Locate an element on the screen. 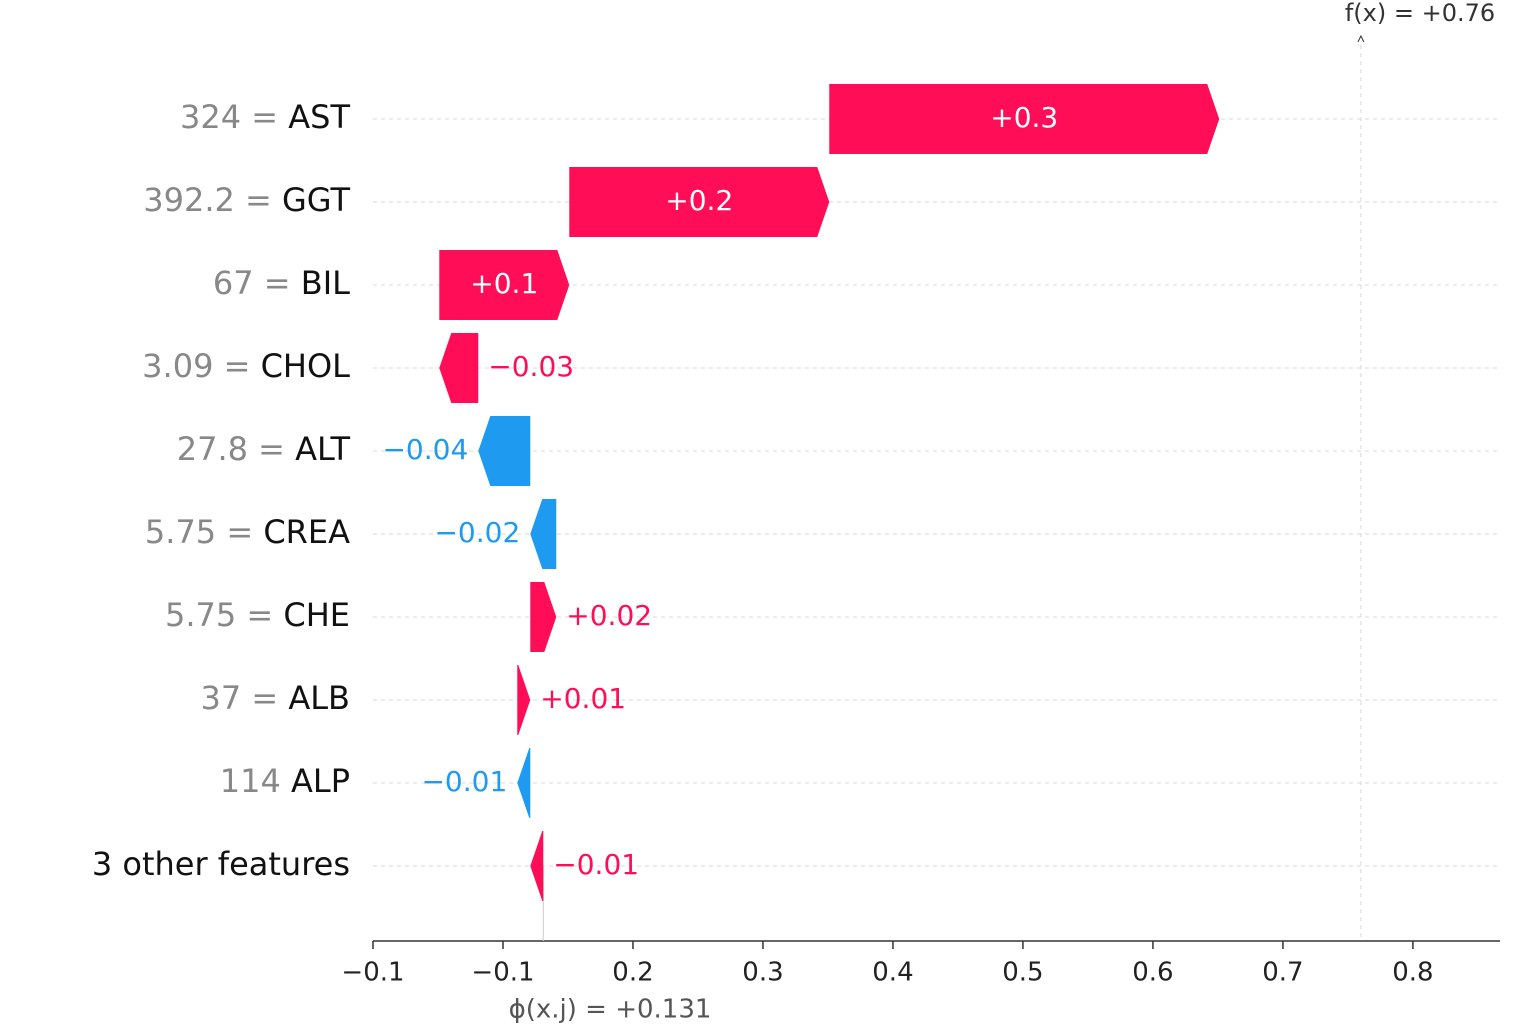 The width and height of the screenshot is (1536, 1024). x-tick-label: 0.7 is located at coordinates (1282, 973).